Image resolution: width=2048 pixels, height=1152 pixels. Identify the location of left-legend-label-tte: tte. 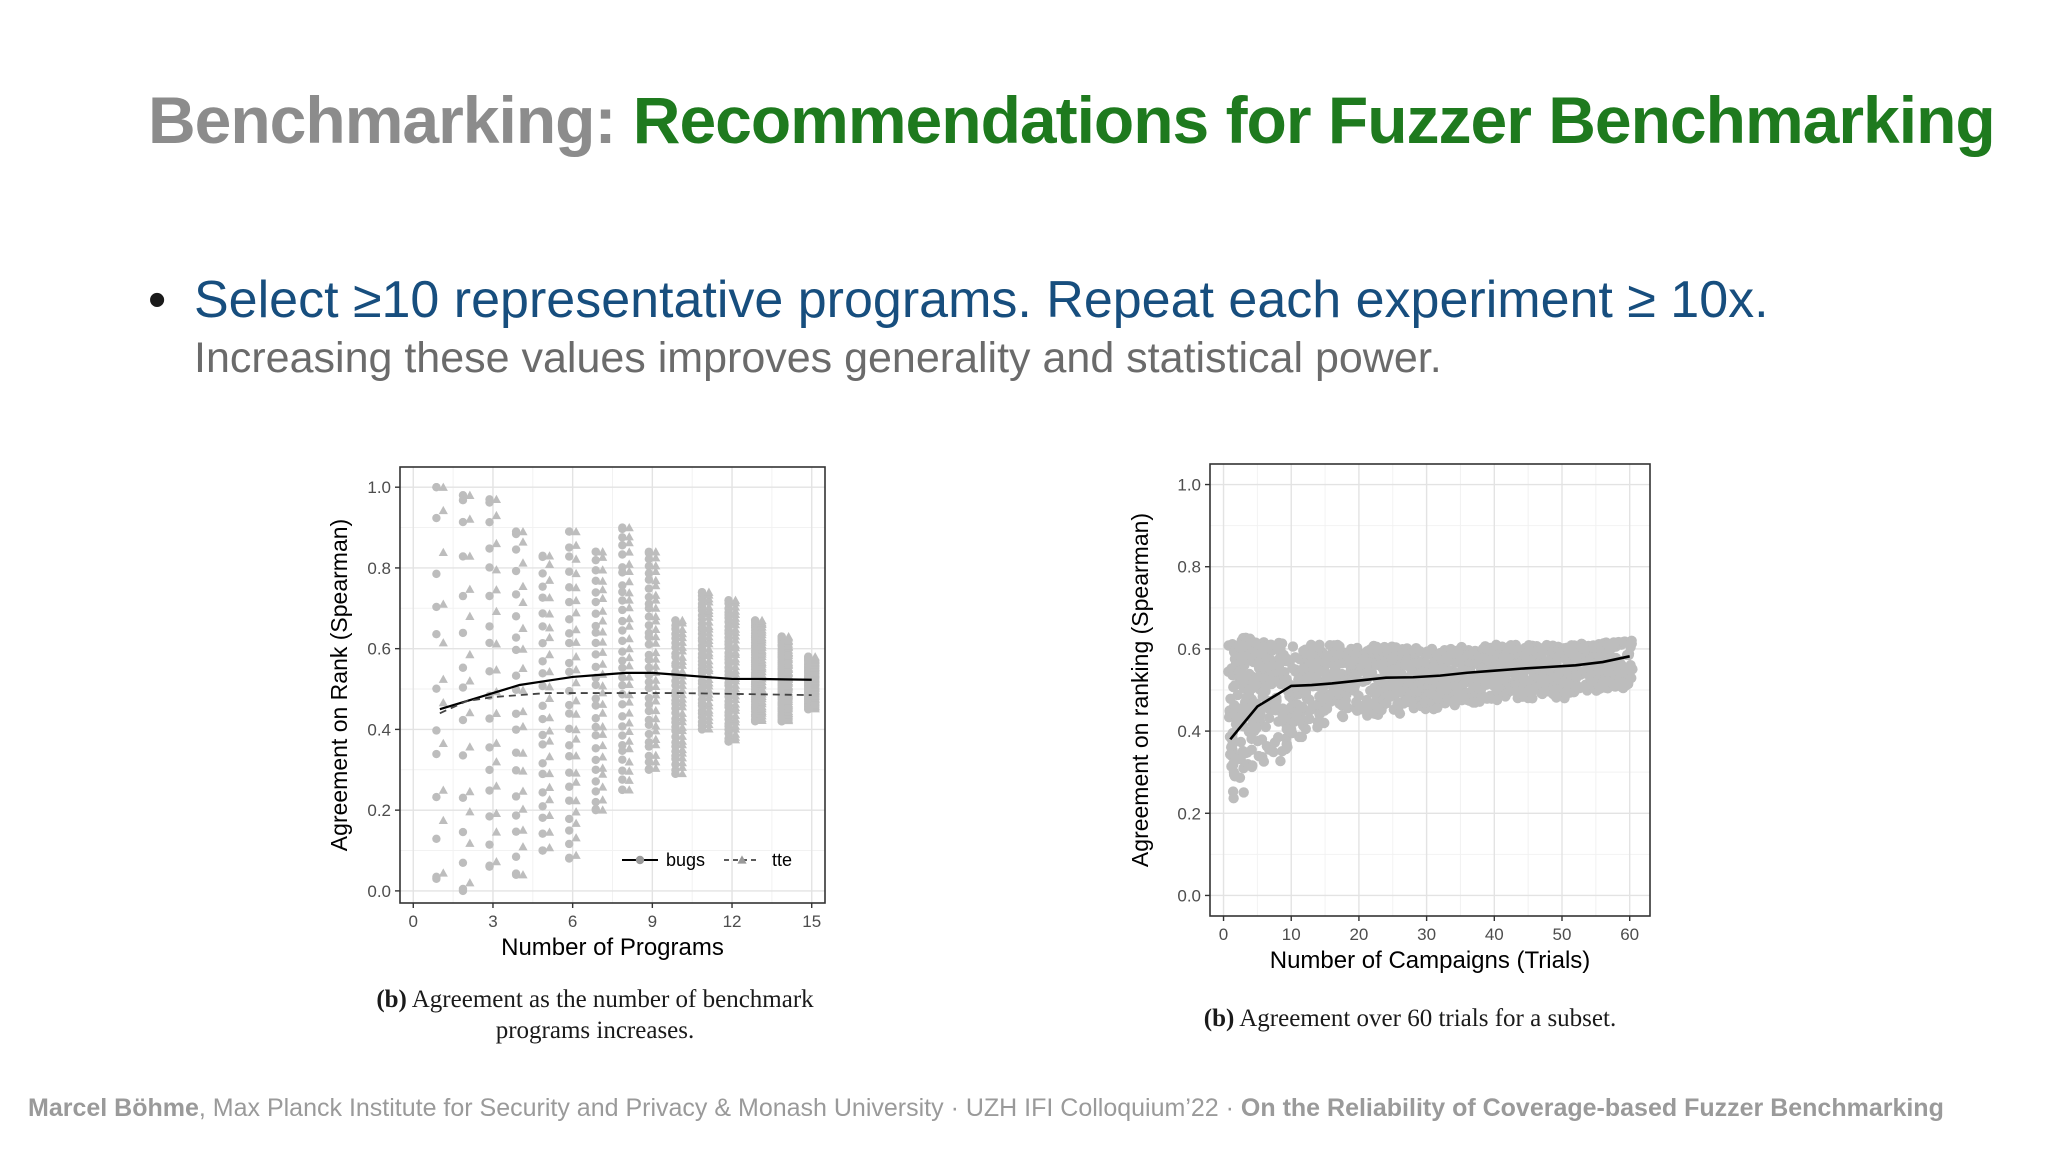
(782, 860).